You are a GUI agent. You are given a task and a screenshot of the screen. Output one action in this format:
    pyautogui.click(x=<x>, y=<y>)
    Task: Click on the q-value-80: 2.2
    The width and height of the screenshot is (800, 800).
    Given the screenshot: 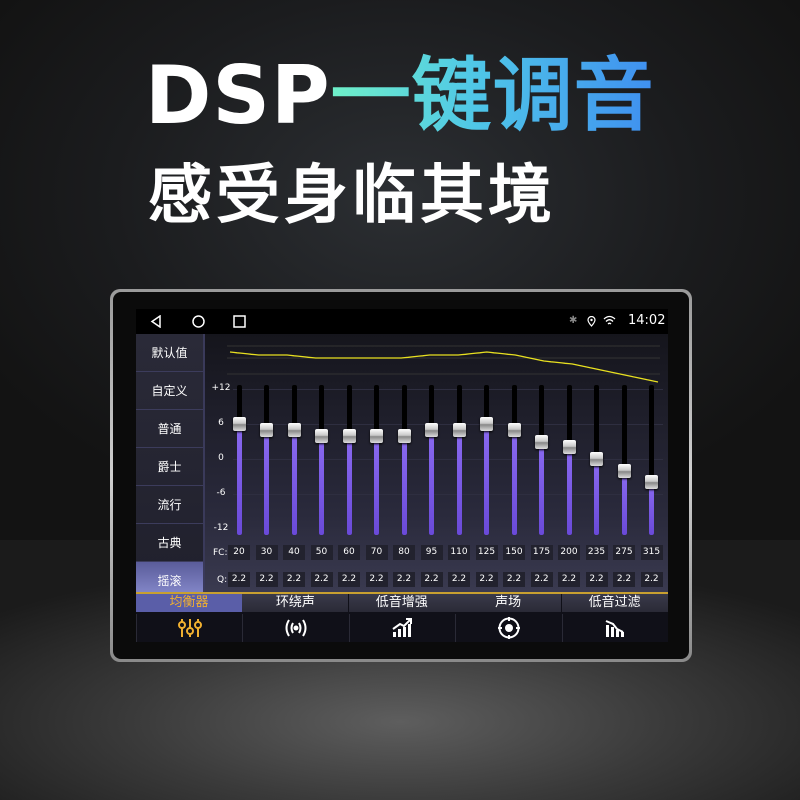 What is the action you would take?
    pyautogui.click(x=404, y=579)
    